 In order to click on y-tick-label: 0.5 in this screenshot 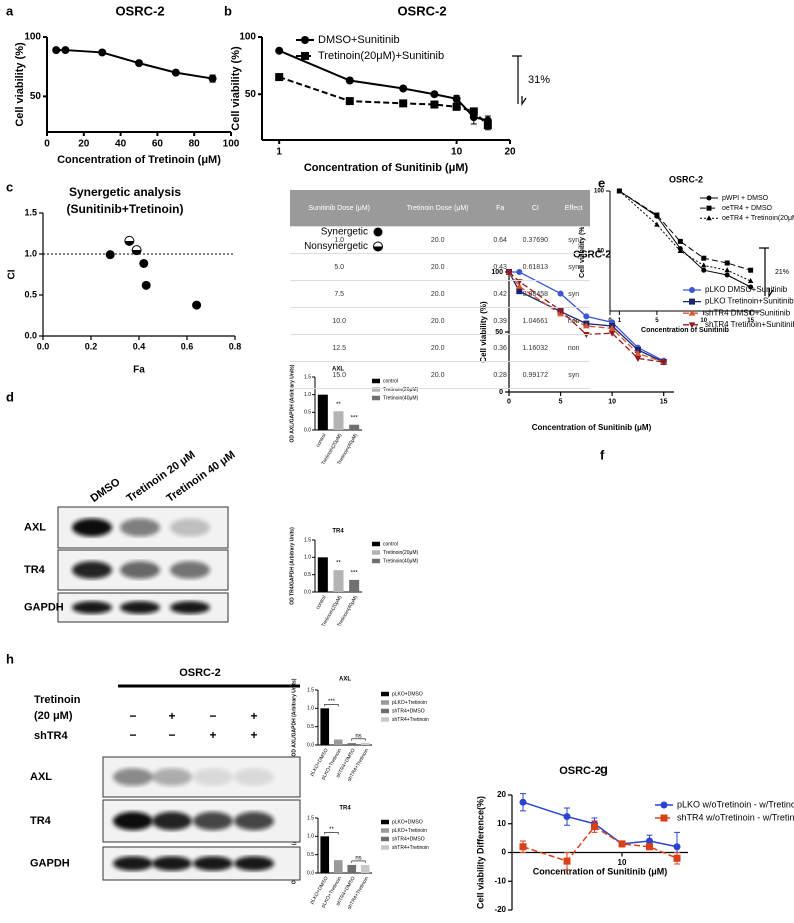, I will do `click(307, 575)`.